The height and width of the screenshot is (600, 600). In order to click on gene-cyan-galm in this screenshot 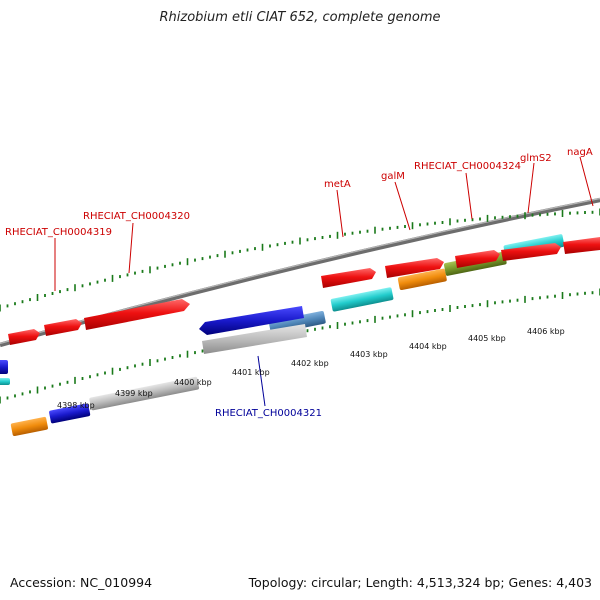, I will do `click(362, 299)`.